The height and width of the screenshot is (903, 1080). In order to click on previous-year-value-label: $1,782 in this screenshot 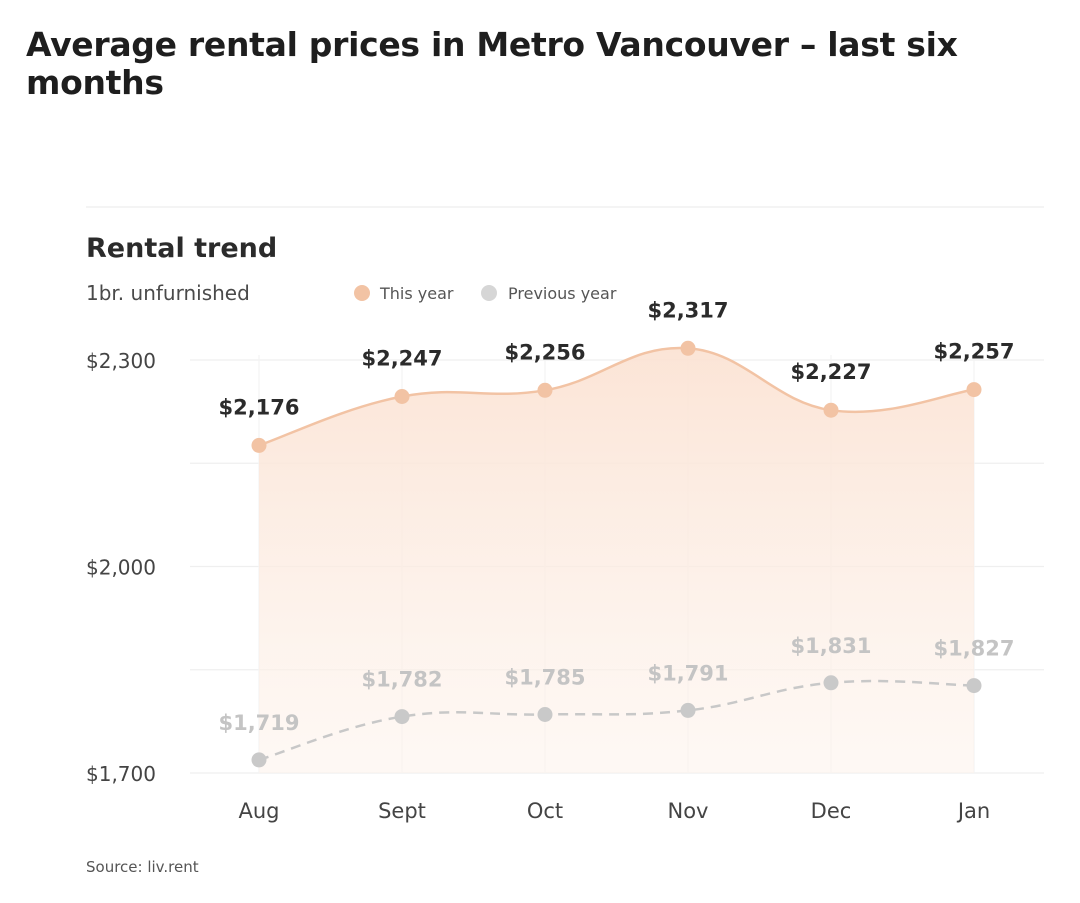, I will do `click(401, 680)`.